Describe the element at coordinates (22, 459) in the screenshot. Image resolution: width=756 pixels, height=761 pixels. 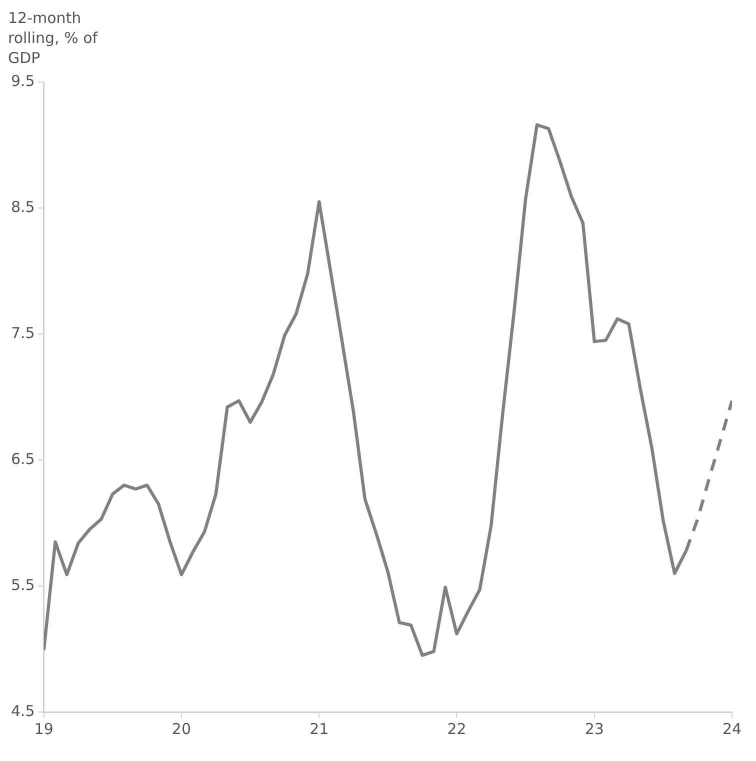
I see `y-tick-label: 6.5` at that location.